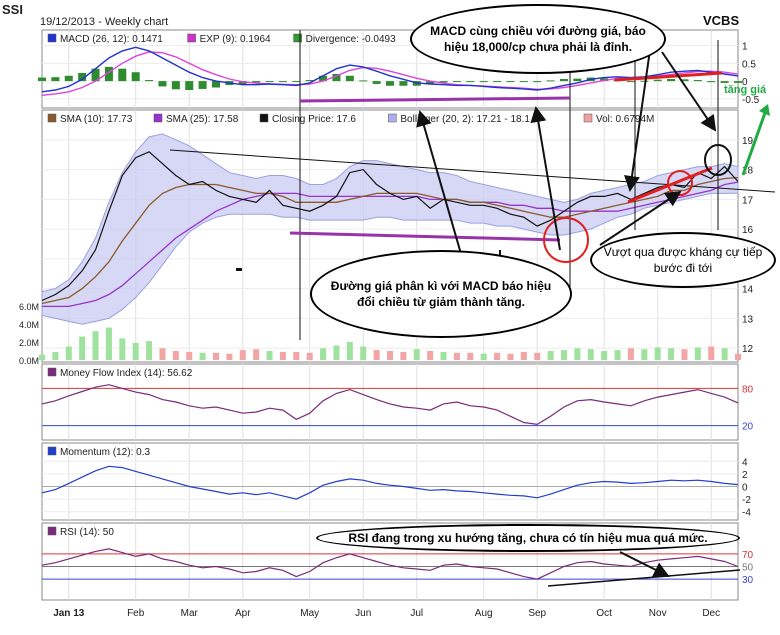  I want to click on price-legend-text: SMA (10): 17.73, so click(96, 119).